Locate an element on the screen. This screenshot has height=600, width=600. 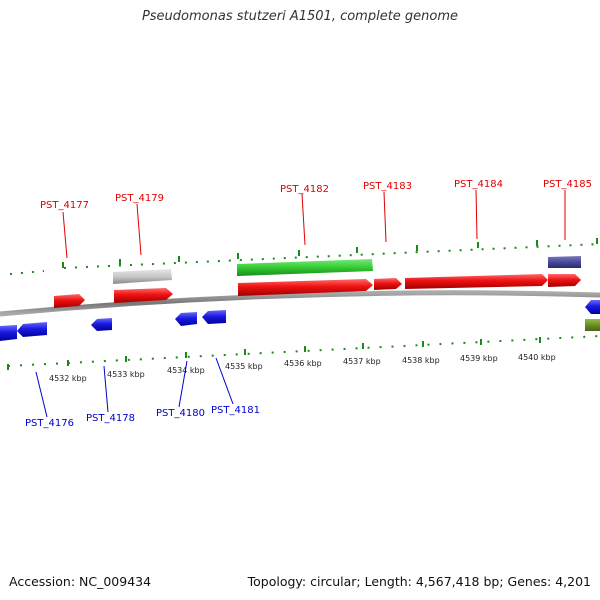
label-pst-4180: PST_4180 is located at coordinates (180, 413).